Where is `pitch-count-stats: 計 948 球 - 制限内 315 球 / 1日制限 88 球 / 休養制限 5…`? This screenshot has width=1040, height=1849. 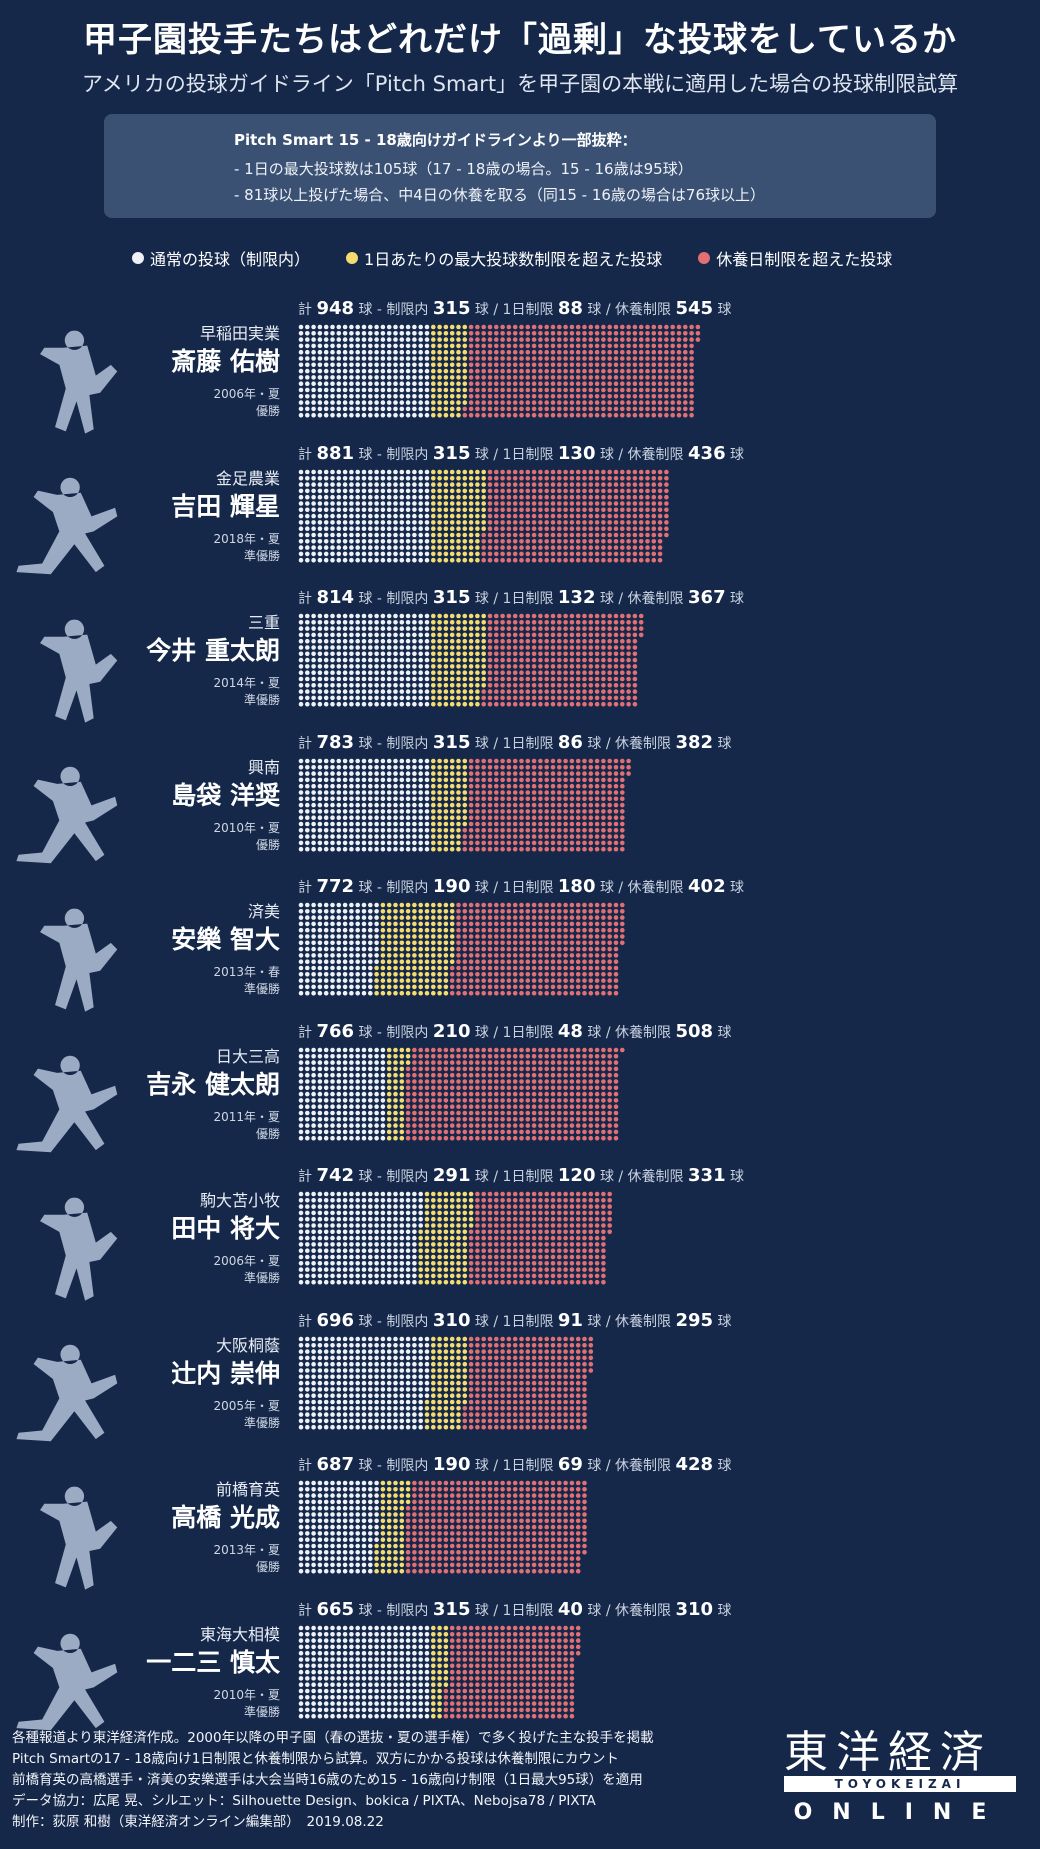 pitch-count-stats: 計 948 球 - 制限内 315 球 / 1日制限 88 球 / 休養制限 5… is located at coordinates (515, 308).